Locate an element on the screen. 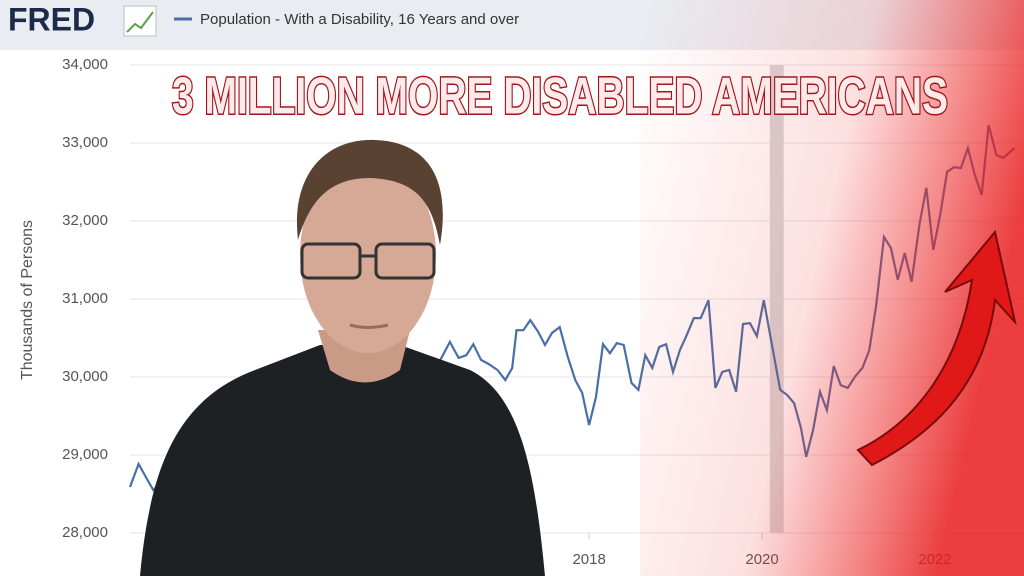 The height and width of the screenshot is (576, 1024). headline: 3 MILLION MORE DISABLED AMERICANS is located at coordinates (560, 97).